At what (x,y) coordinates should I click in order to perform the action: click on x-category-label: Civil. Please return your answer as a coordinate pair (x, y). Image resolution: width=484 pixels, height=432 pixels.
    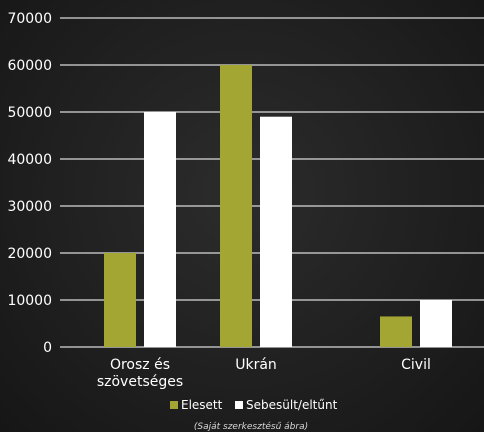
    Looking at the image, I should click on (416, 365).